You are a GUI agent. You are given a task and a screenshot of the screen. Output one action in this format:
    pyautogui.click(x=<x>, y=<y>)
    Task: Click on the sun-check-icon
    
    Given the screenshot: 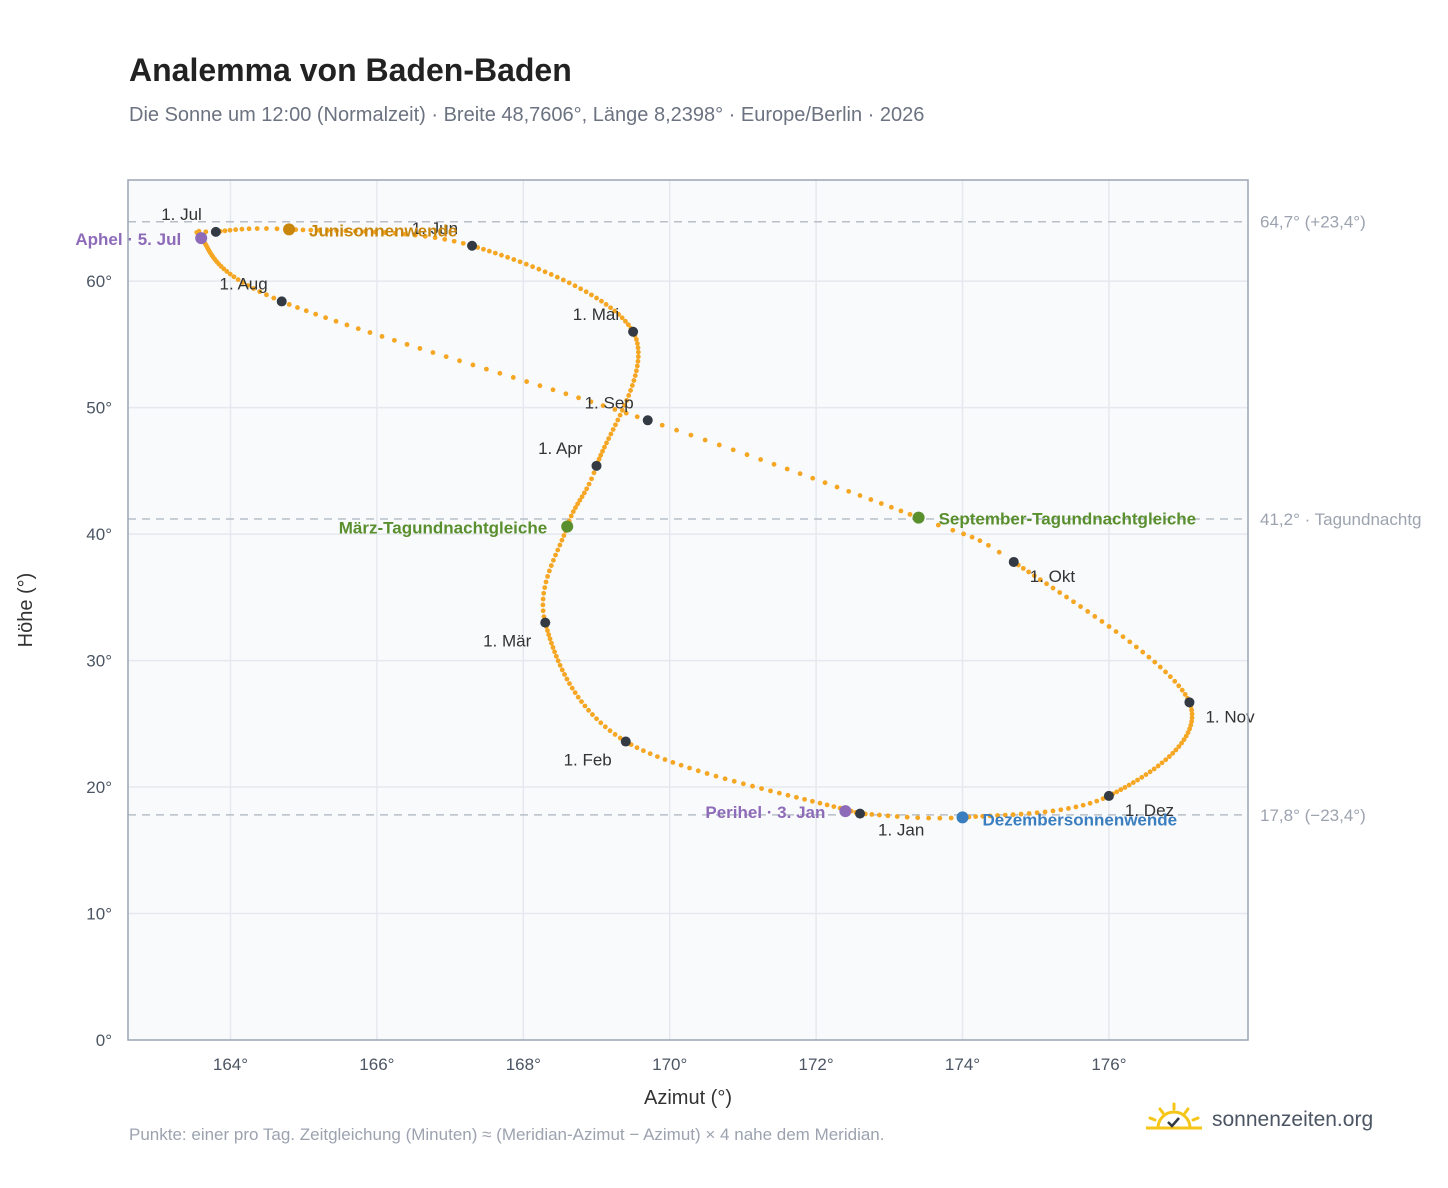 What is the action you would take?
    pyautogui.click(x=1174, y=1119)
    